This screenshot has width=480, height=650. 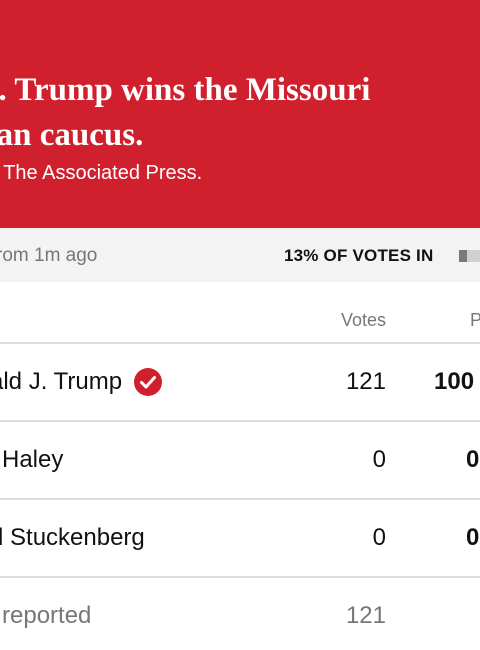 What do you see at coordinates (185, 90) in the screenshot?
I see `headline-line-1: J. Trump wins the Missouri` at bounding box center [185, 90].